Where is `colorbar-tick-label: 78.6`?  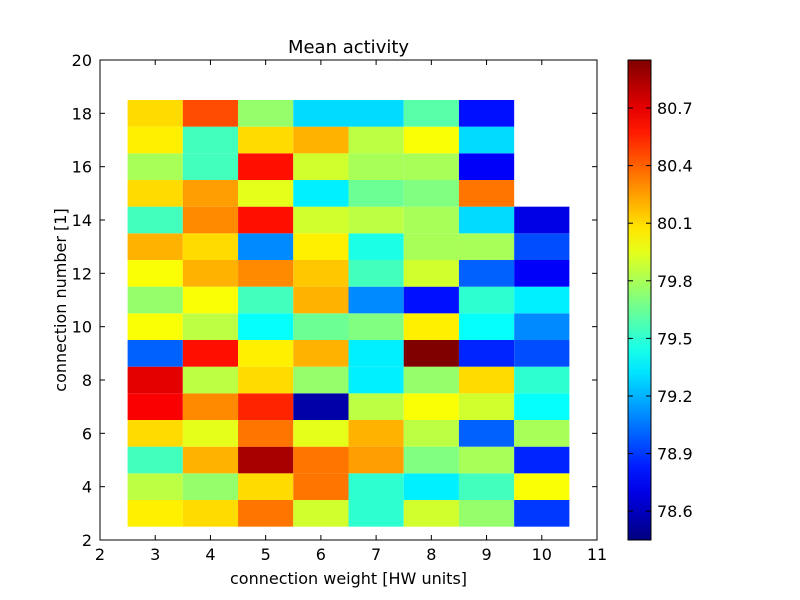 colorbar-tick-label: 78.6 is located at coordinates (675, 511).